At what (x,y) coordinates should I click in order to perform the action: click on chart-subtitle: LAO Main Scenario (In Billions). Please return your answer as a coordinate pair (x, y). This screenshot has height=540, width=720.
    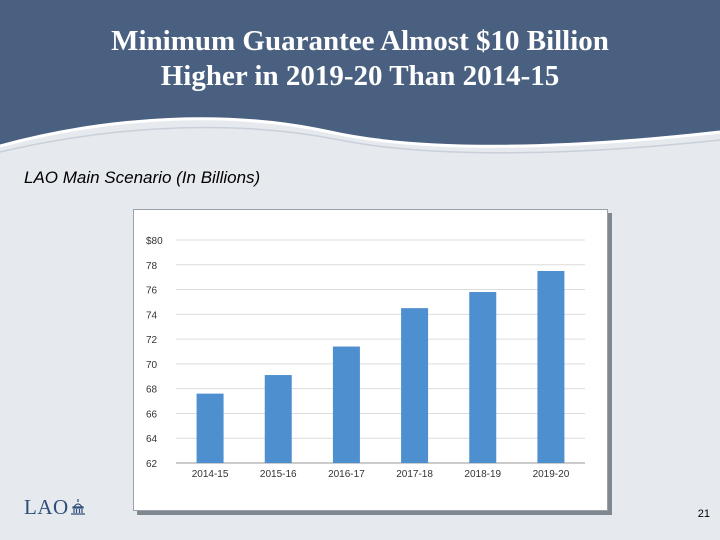
    Looking at the image, I should click on (142, 177).